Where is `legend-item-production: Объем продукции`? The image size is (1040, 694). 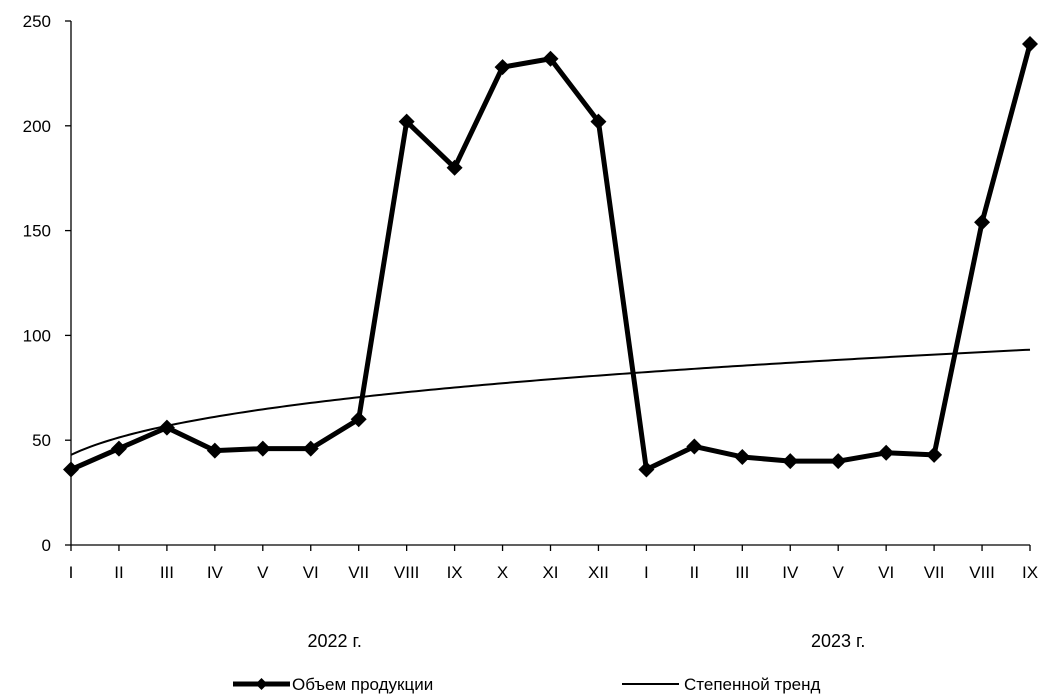 legend-item-production: Объем продукции is located at coordinates (333, 684).